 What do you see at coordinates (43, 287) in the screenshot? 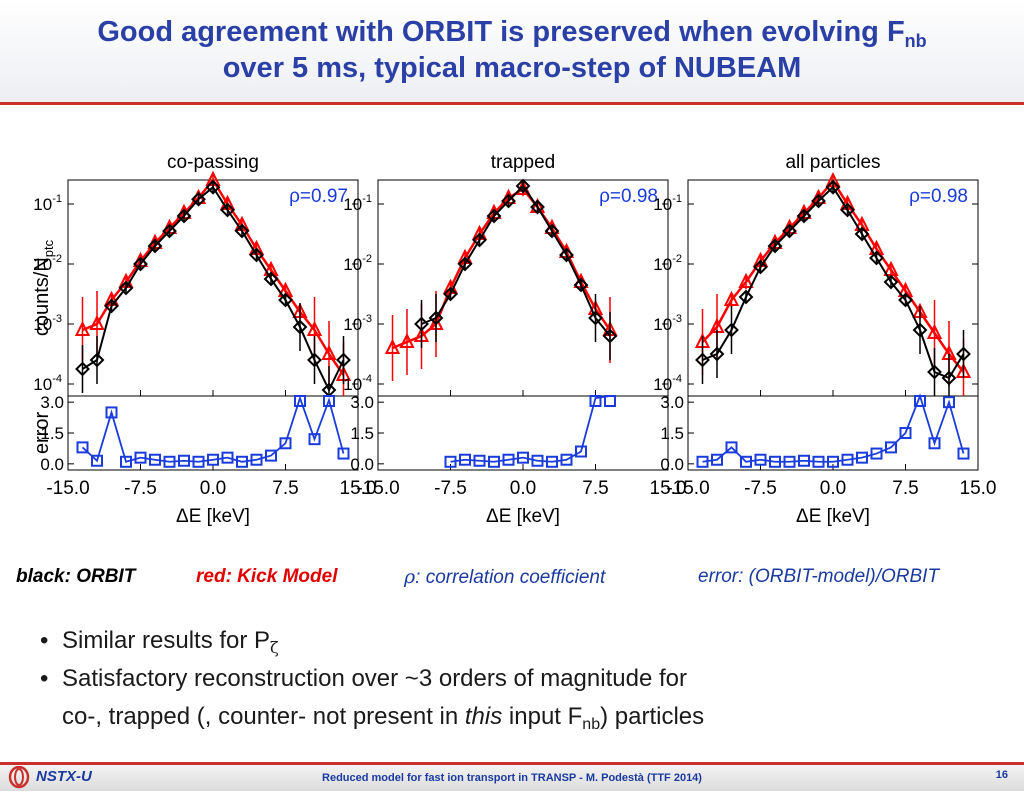
I see `y-axis-label: counts/Nptc` at bounding box center [43, 287].